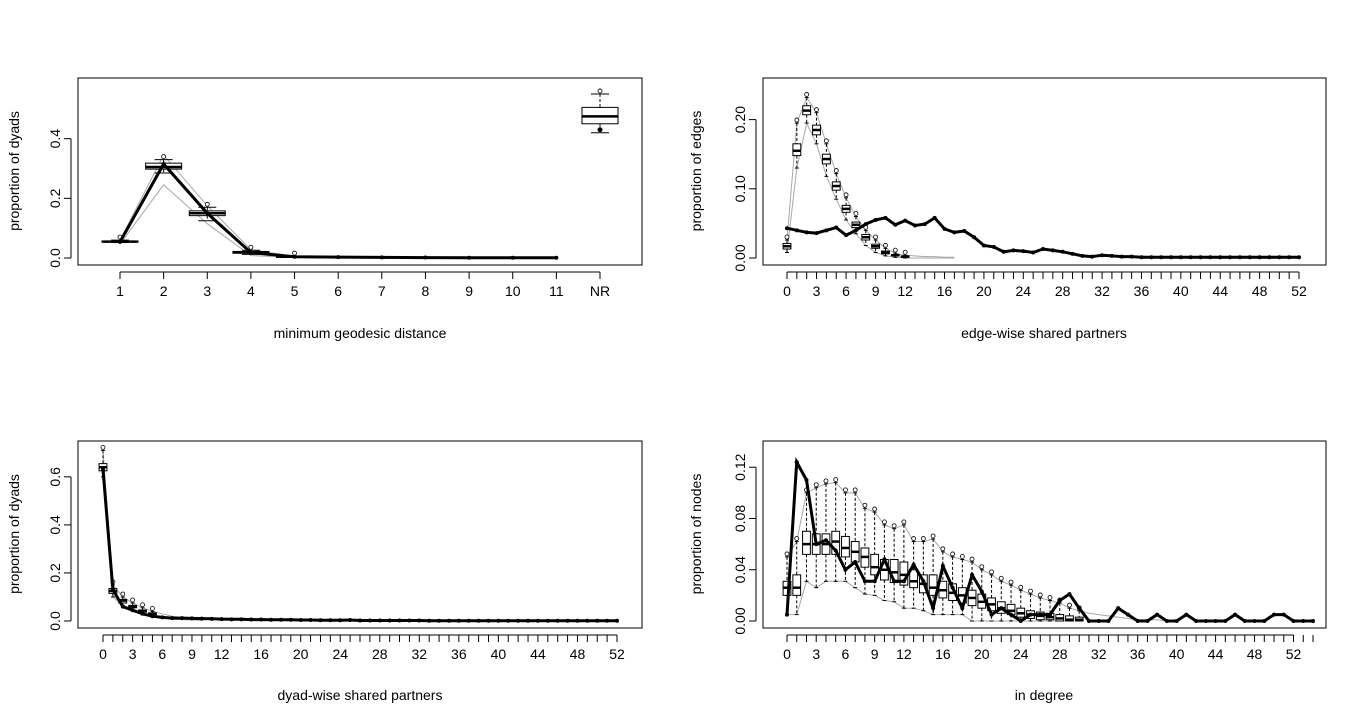 The width and height of the screenshot is (1366, 725). What do you see at coordinates (1048, 648) in the screenshot?
I see `x-axis: 0 3 6 9 12 16 20 24 28 32 36 40 44 48 52` at bounding box center [1048, 648].